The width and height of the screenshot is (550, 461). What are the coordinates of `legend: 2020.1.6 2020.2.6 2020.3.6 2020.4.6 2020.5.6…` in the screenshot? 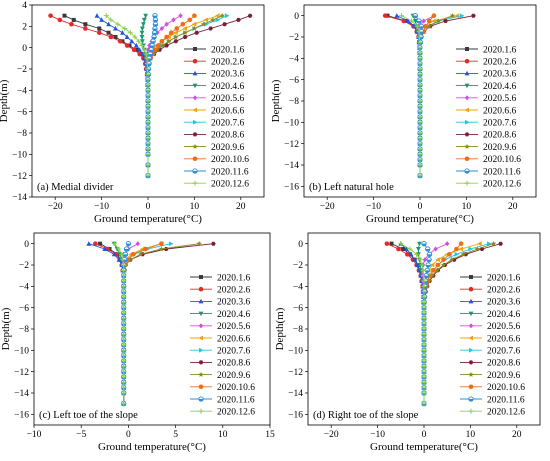 It's located at (488, 117).